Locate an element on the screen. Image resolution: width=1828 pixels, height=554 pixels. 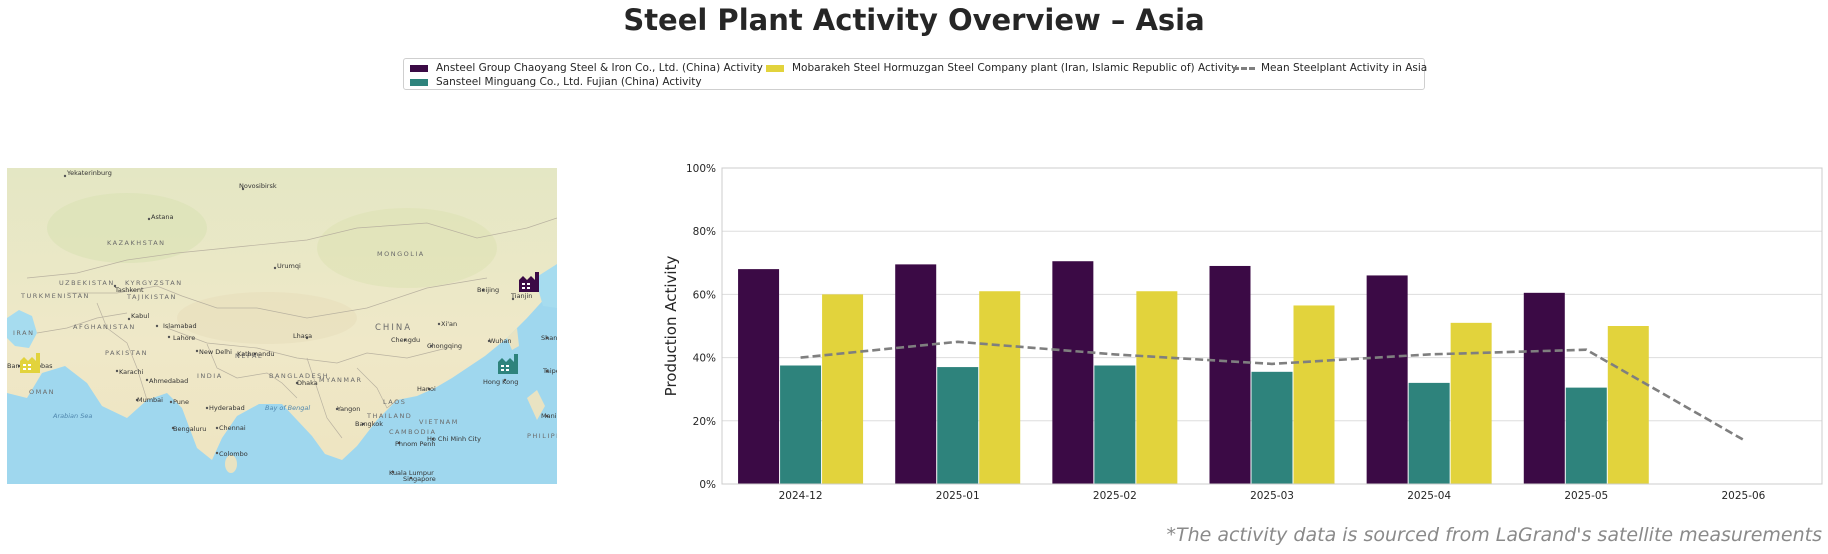
map-taiwan is located at coordinates (513, 339).